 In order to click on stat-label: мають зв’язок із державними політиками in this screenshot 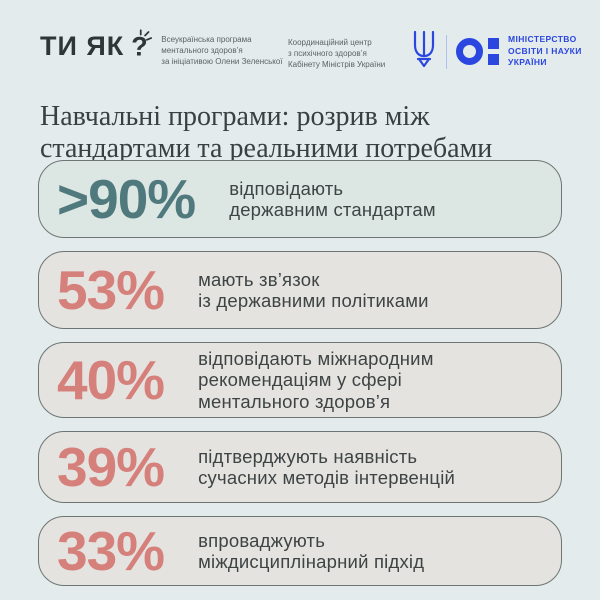, I will do `click(313, 289)`.